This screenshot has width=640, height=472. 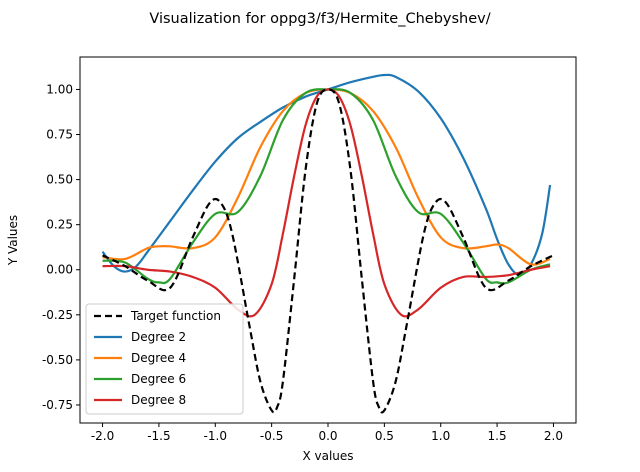 What do you see at coordinates (57, 315) in the screenshot?
I see `y-tick-label: -0.25` at bounding box center [57, 315].